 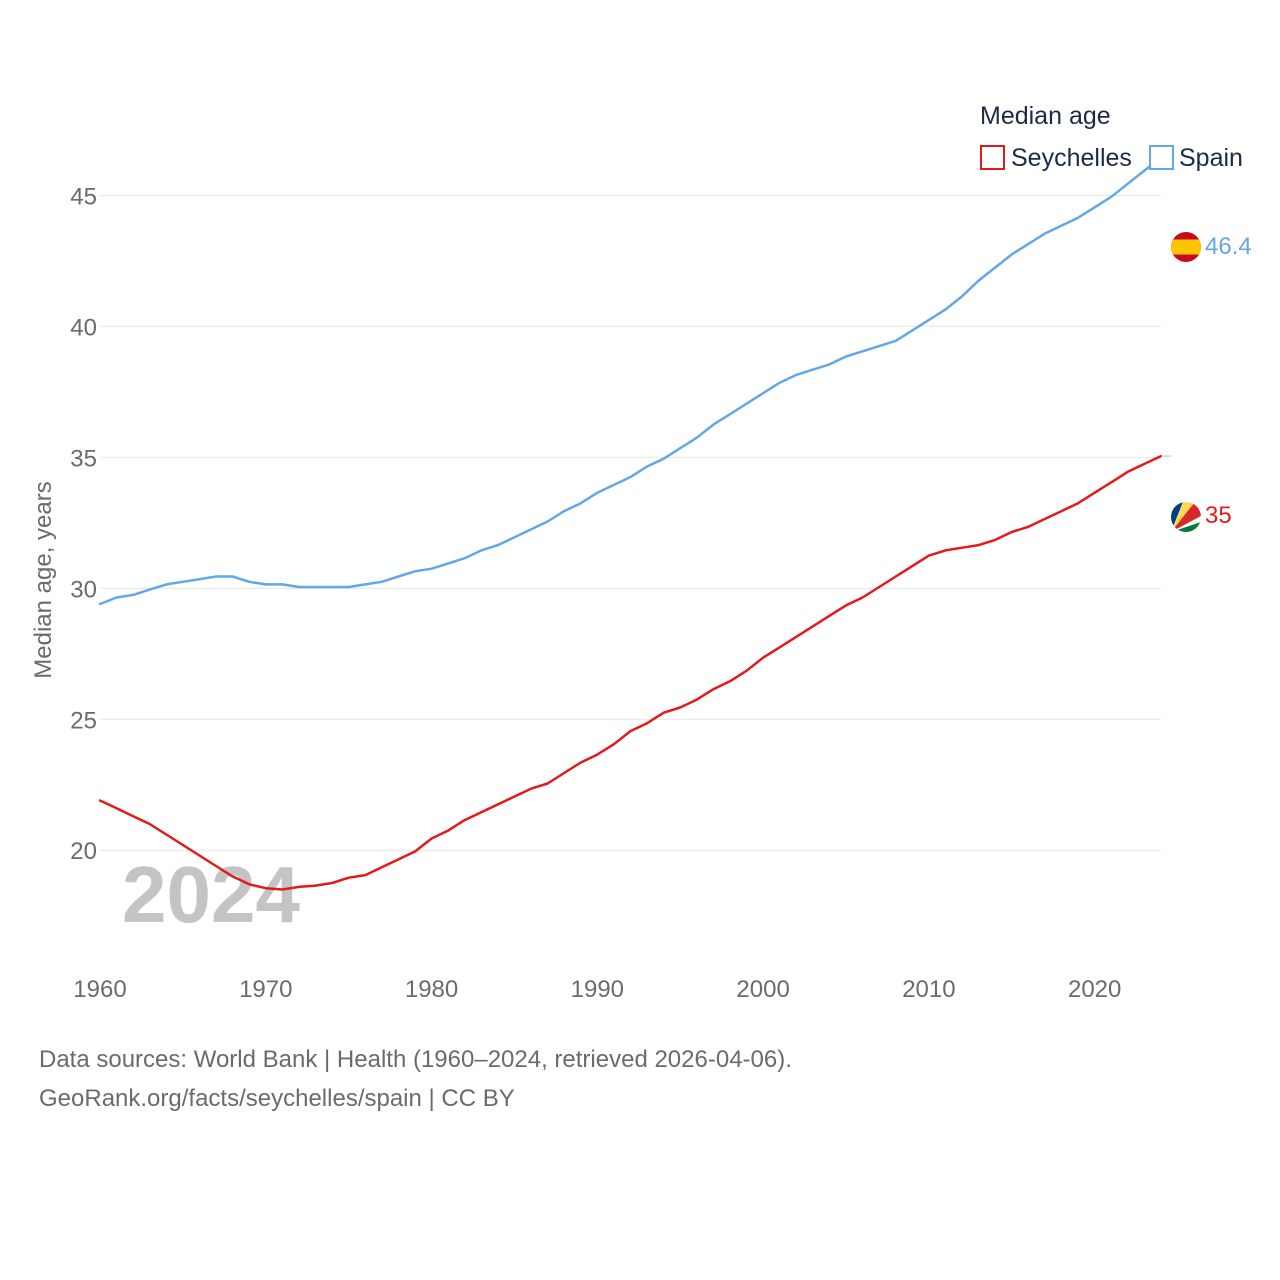 I want to click on legend: Median age Seychelles Spain, so click(x=1111, y=137).